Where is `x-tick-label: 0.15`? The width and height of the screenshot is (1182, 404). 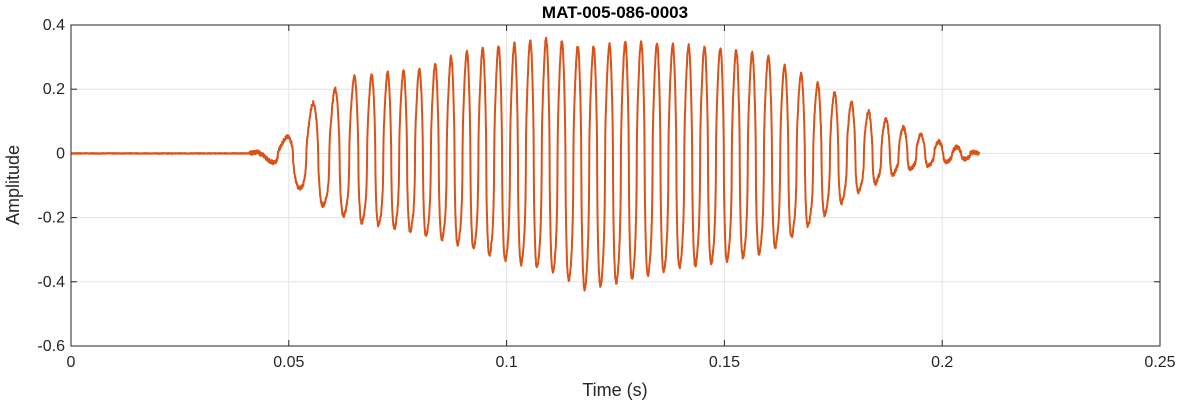 x-tick-label: 0.15 is located at coordinates (724, 362).